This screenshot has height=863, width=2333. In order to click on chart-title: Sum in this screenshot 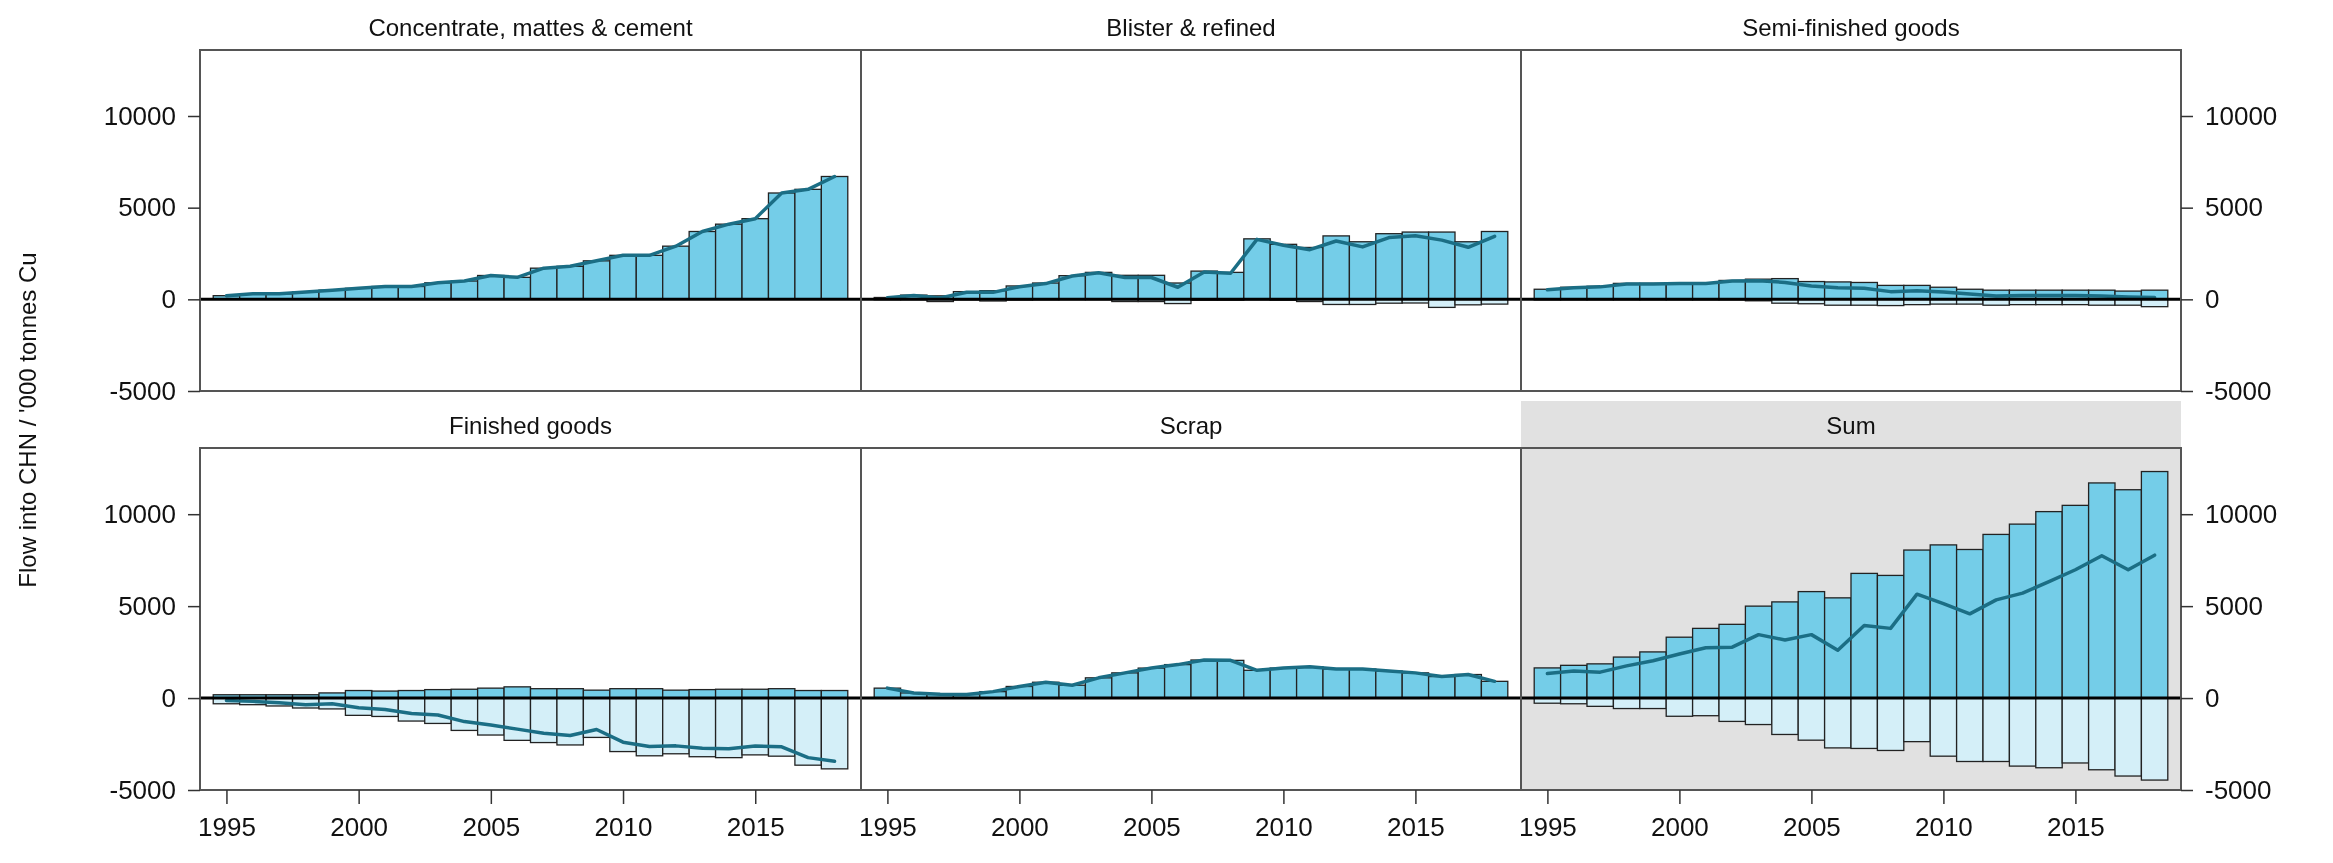, I will do `click(1851, 425)`.